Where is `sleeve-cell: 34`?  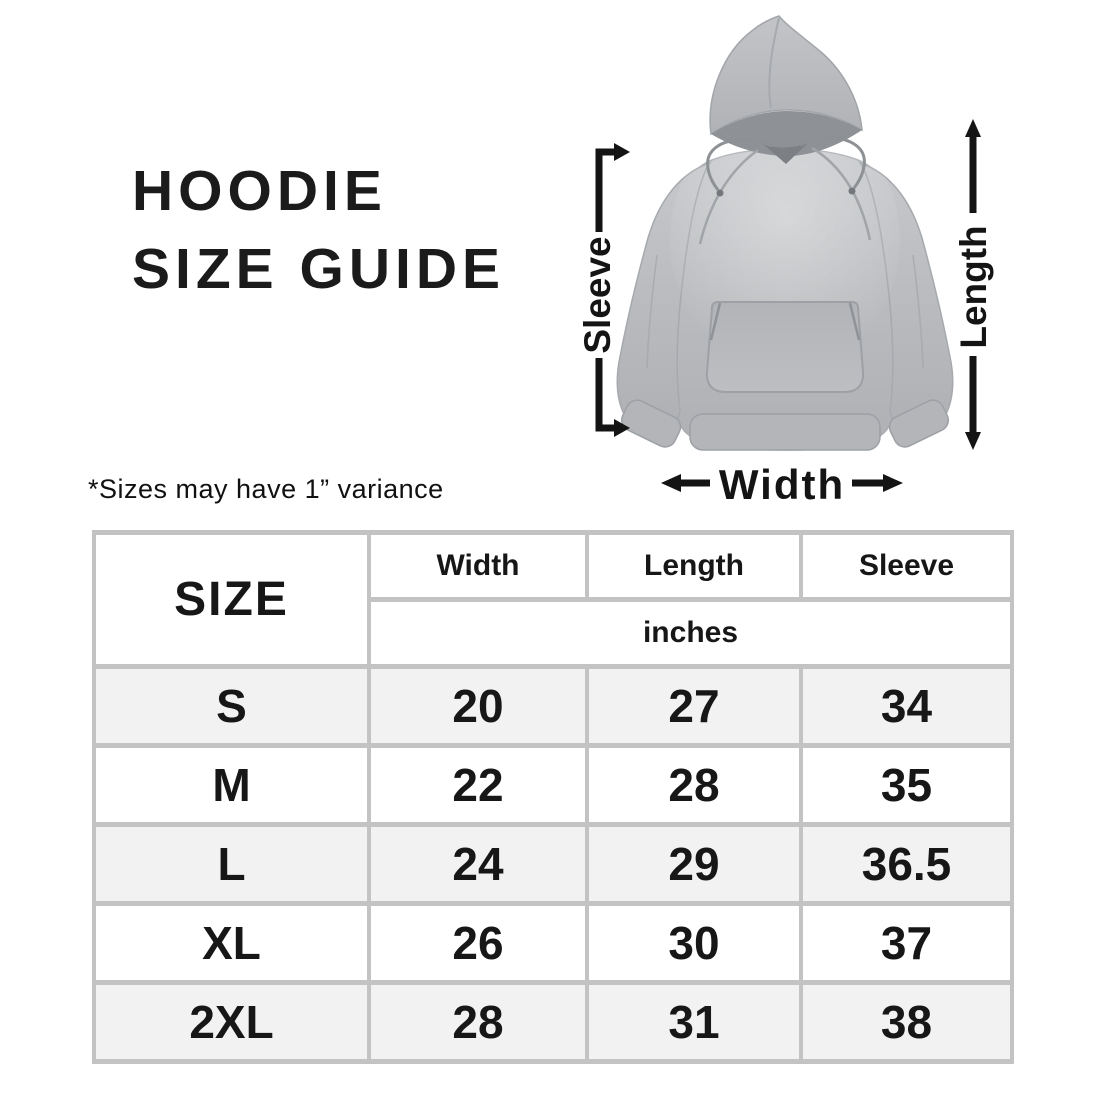
sleeve-cell: 34 is located at coordinates (906, 706).